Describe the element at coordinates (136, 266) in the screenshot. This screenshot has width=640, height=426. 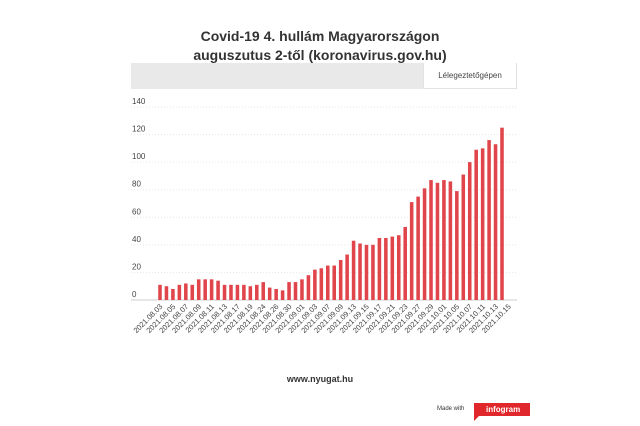
I see `y-tick-label: 20` at that location.